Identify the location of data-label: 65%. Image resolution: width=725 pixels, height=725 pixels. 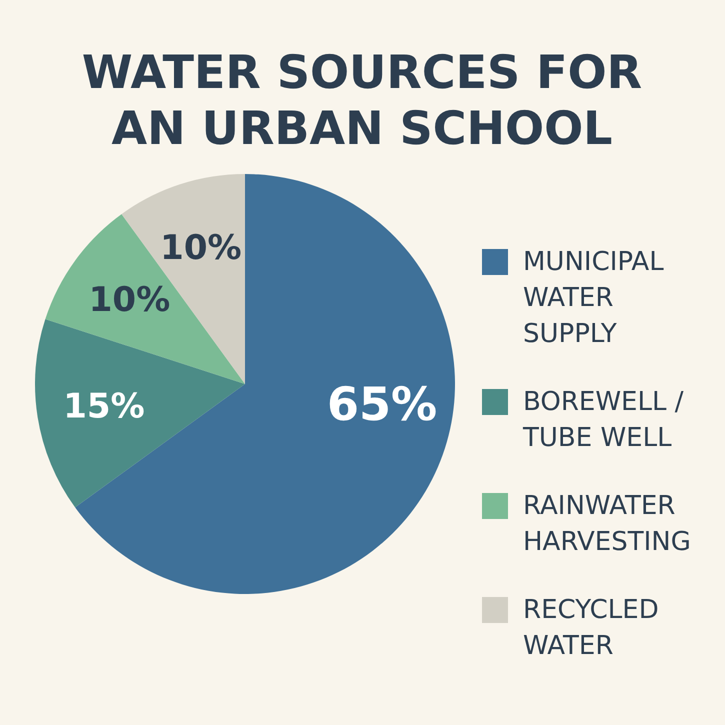
(382, 404).